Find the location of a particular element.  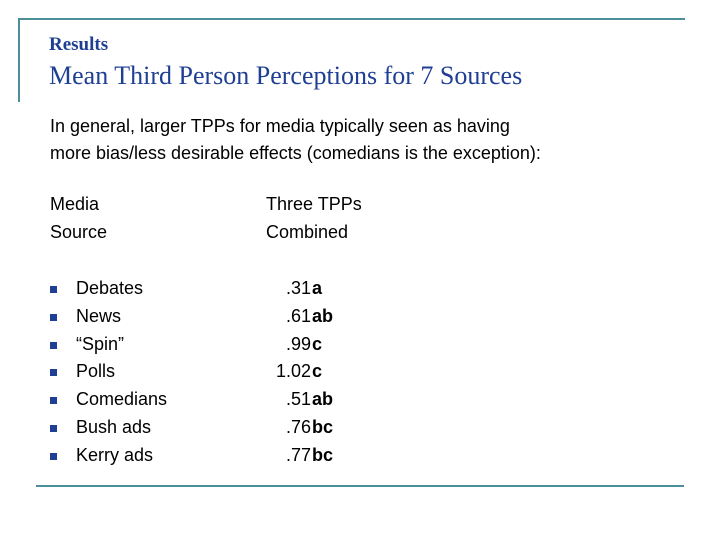

header-combined: Combined is located at coordinates (307, 232).